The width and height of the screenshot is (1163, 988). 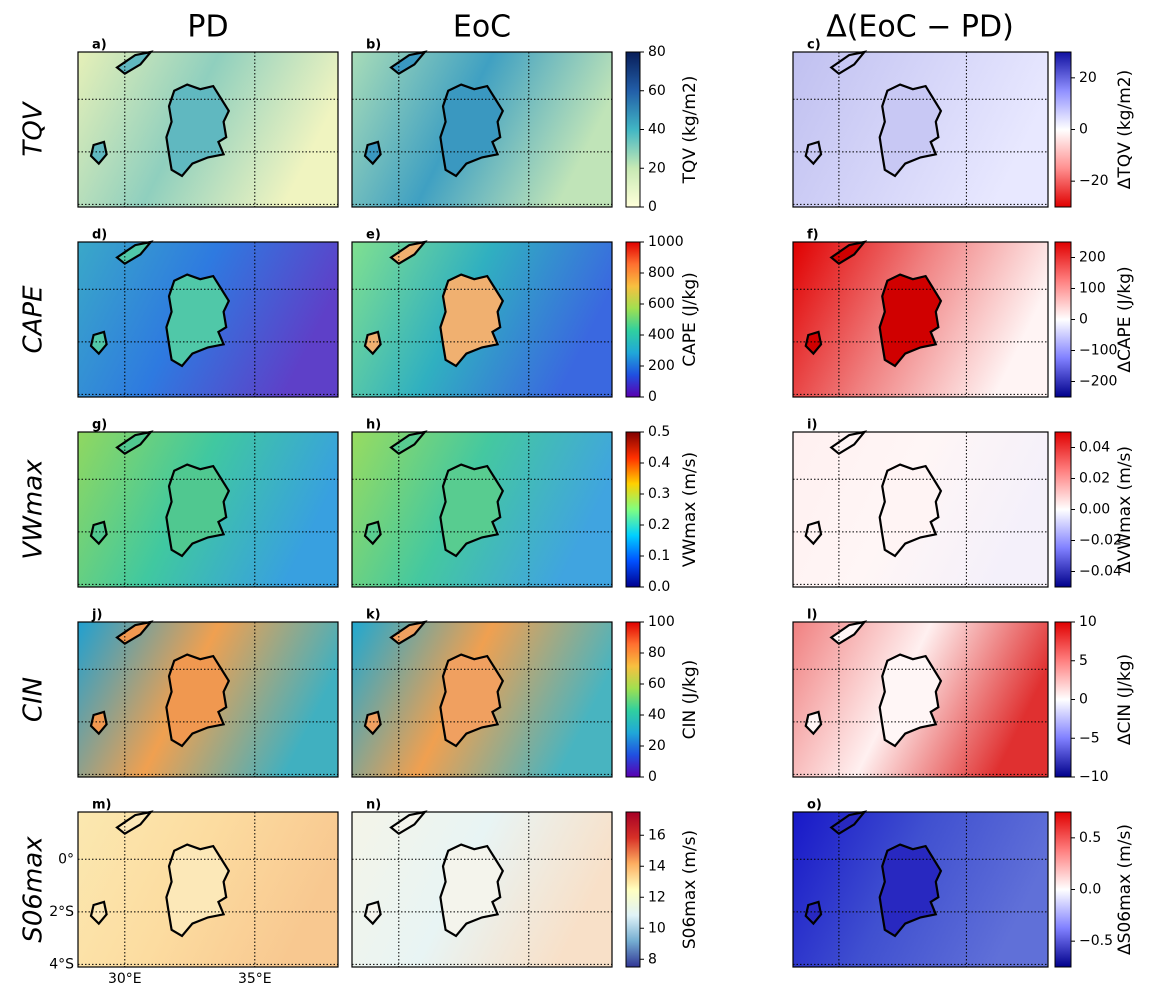 What do you see at coordinates (661, 335) in the screenshot?
I see `colorbar-tick-label: 400` at bounding box center [661, 335].